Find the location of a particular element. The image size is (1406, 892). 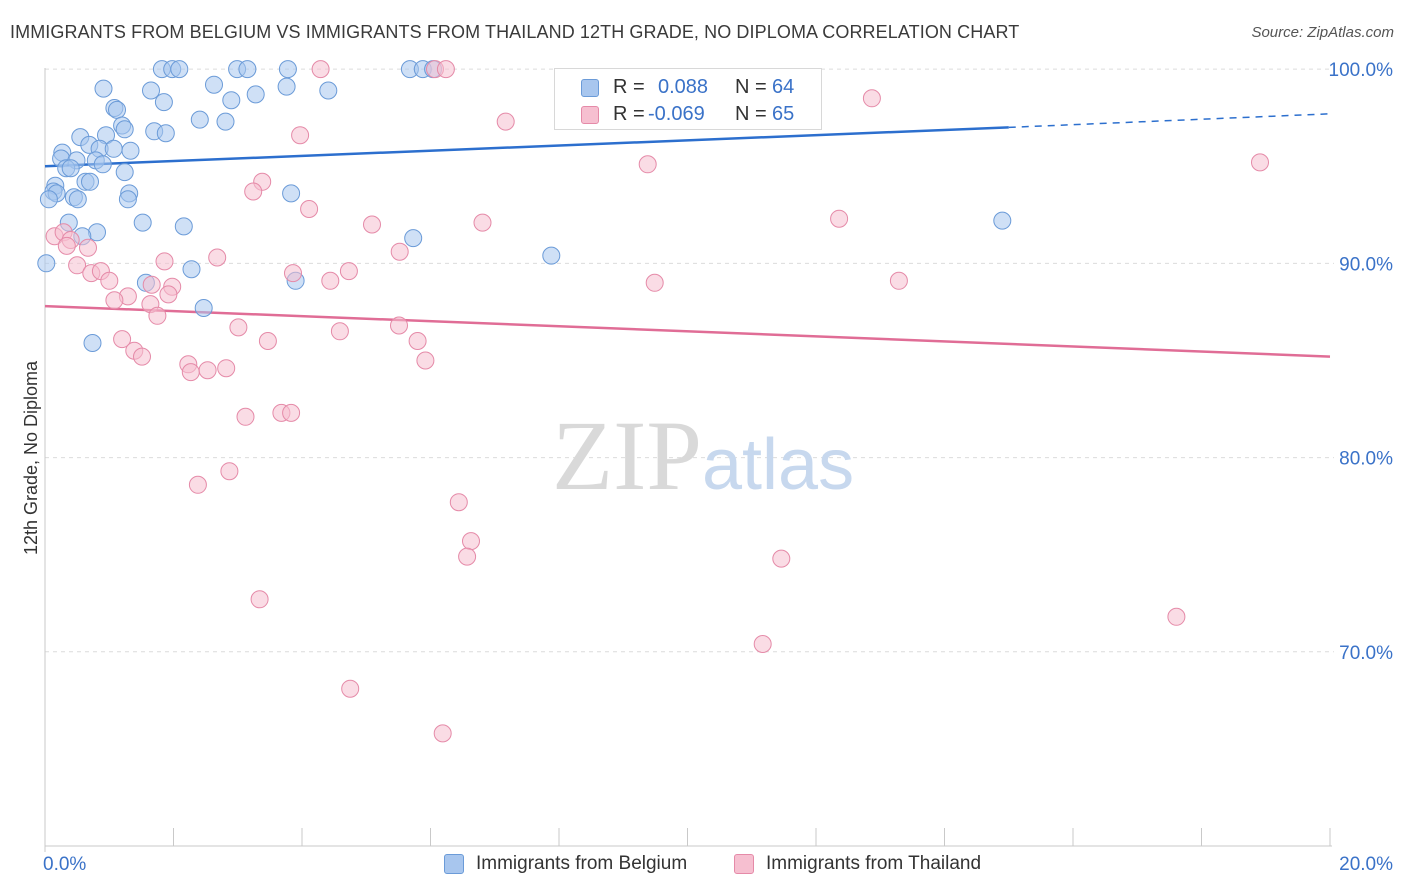

legend-n-label: N = is located at coordinates (751, 87).